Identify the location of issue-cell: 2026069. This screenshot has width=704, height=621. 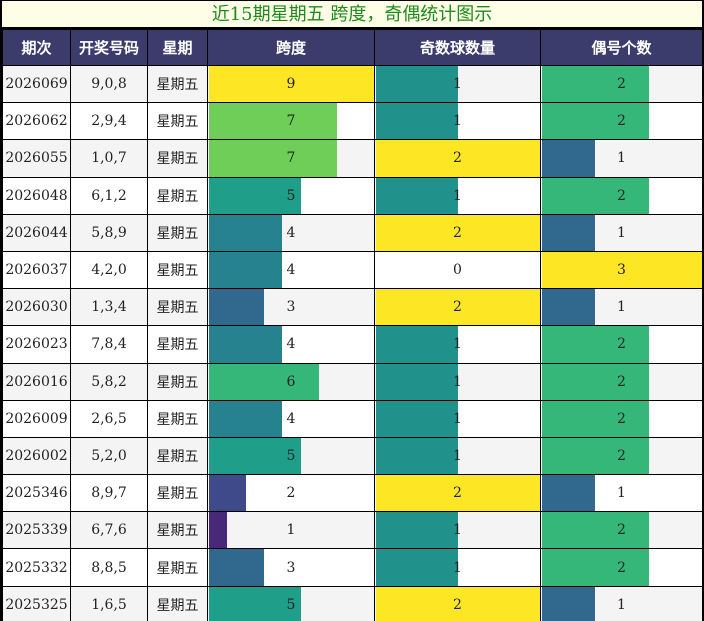
(36, 84).